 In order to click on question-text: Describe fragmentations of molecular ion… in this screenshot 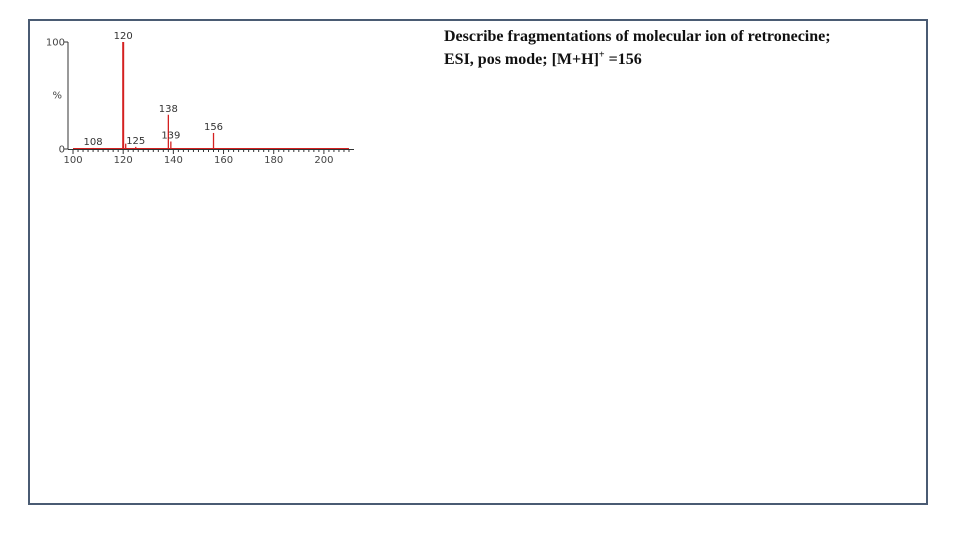, I will do `click(679, 48)`.